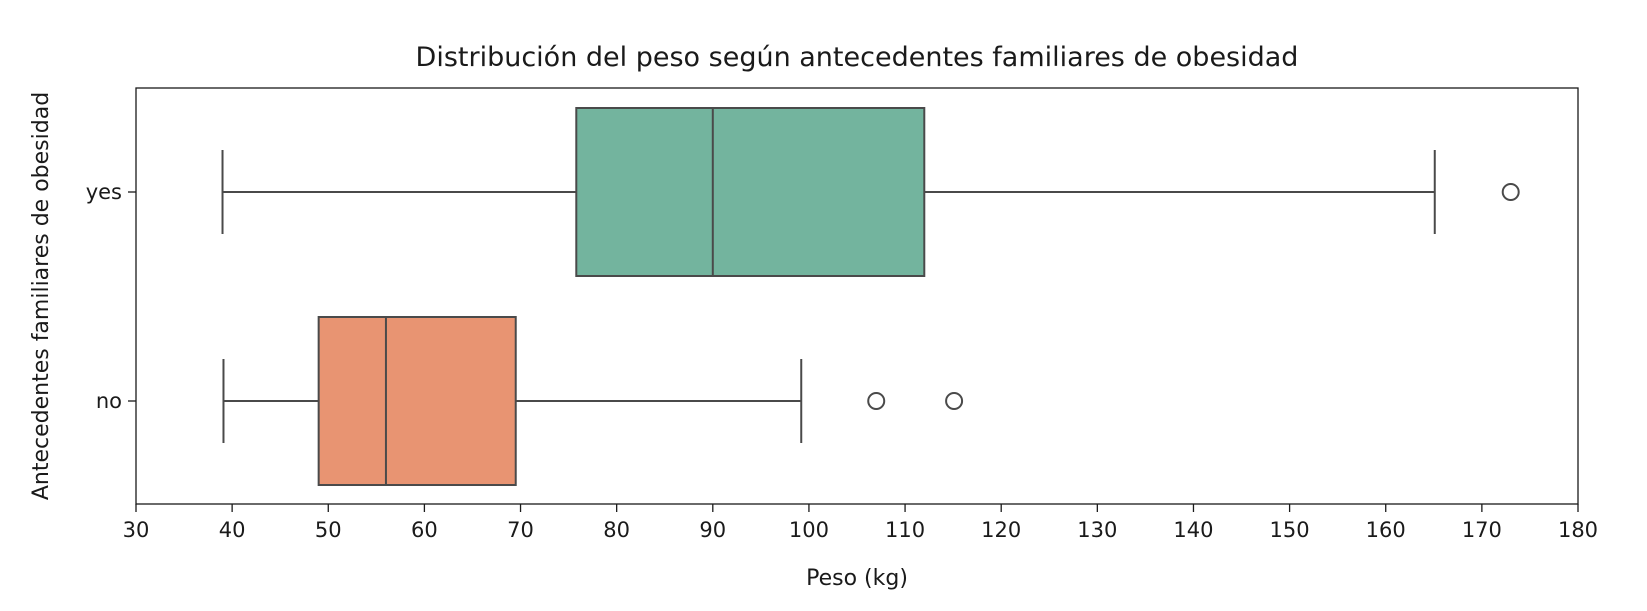  I want to click on box-no, so click(417, 401).